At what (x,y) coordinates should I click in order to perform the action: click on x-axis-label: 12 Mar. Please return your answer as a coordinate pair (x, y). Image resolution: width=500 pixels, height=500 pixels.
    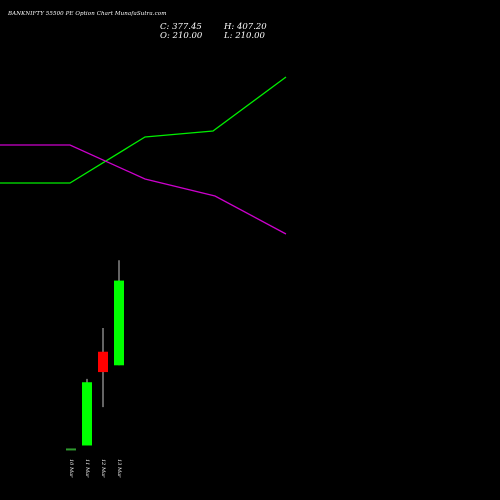
    Looking at the image, I should click on (103, 468).